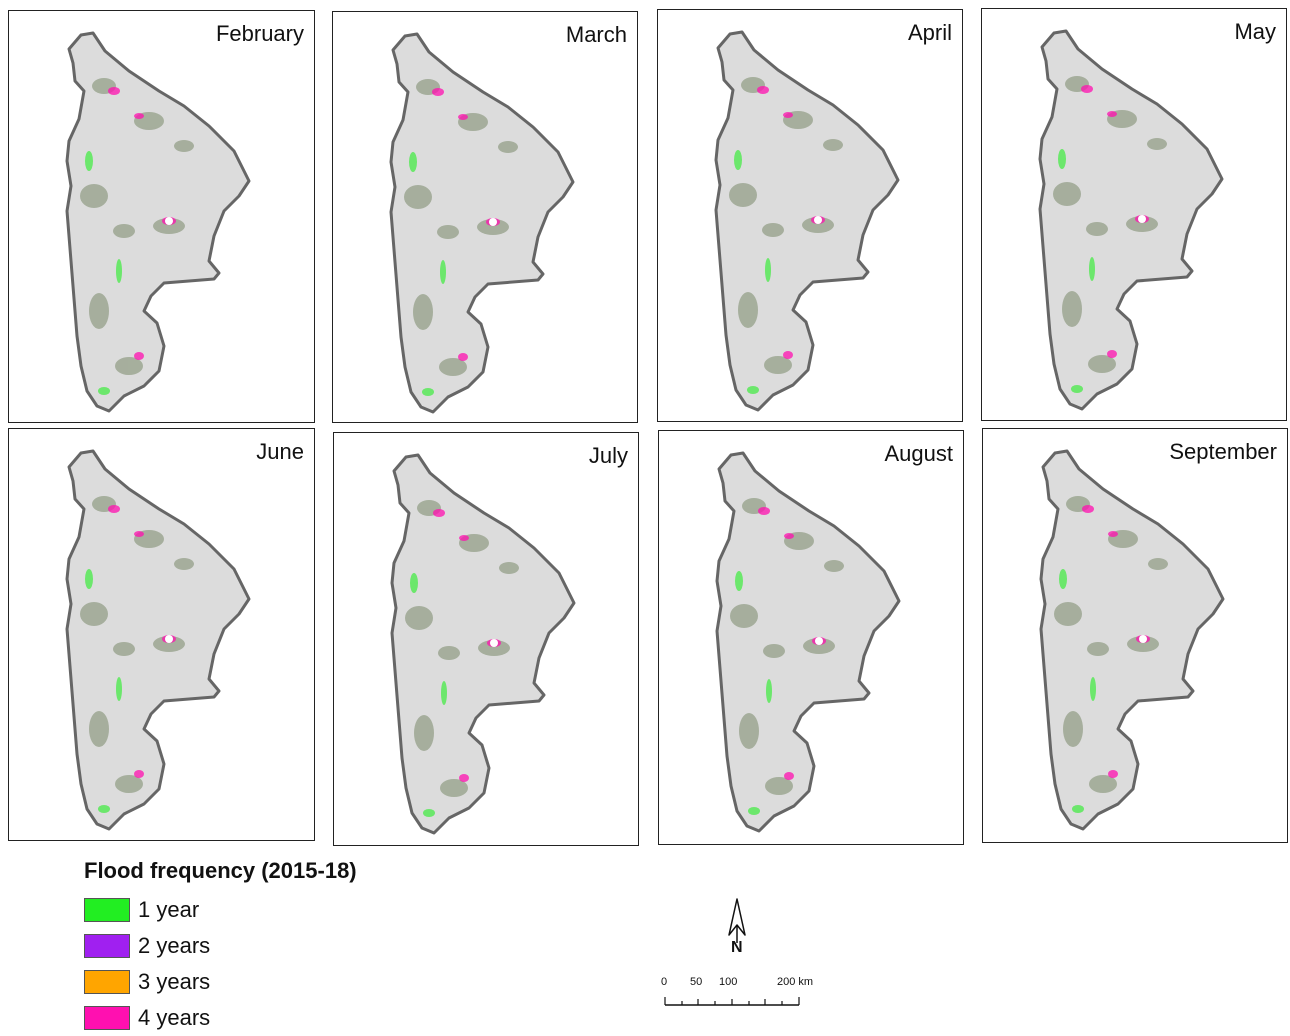 Image resolution: width=1290 pixels, height=1036 pixels. I want to click on map-panel-february: February, so click(161, 216).